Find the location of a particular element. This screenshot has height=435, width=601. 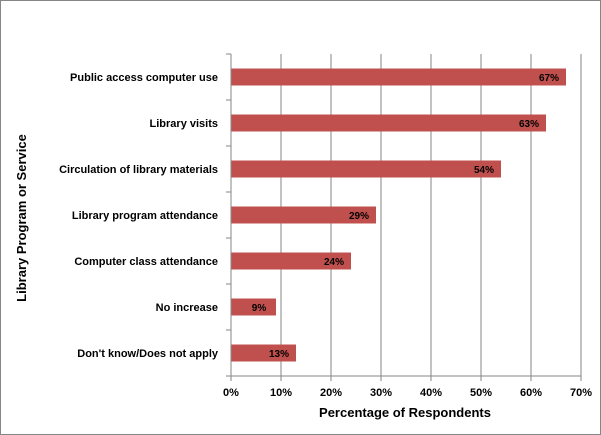

category-label: Library visits is located at coordinates (184, 124).